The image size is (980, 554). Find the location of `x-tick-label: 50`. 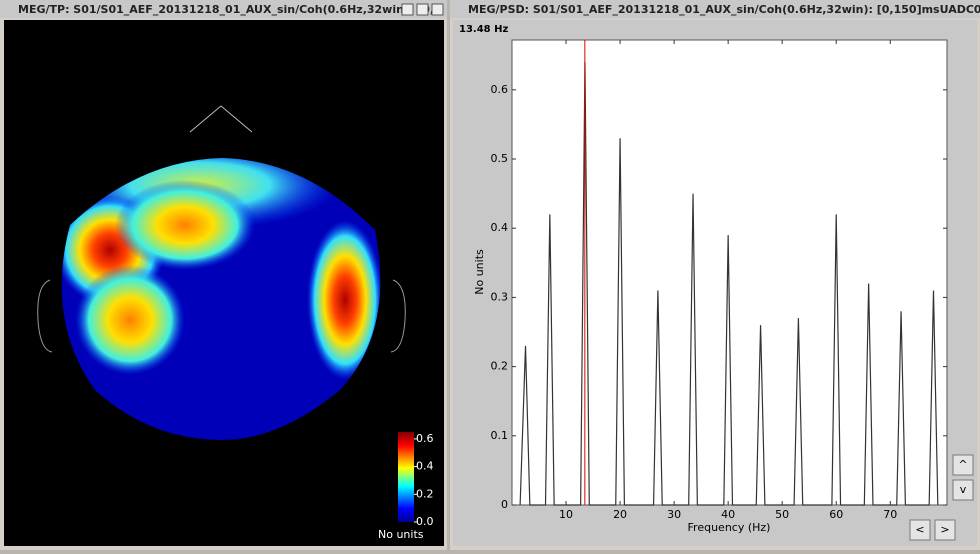

x-tick-label: 50 is located at coordinates (782, 514).